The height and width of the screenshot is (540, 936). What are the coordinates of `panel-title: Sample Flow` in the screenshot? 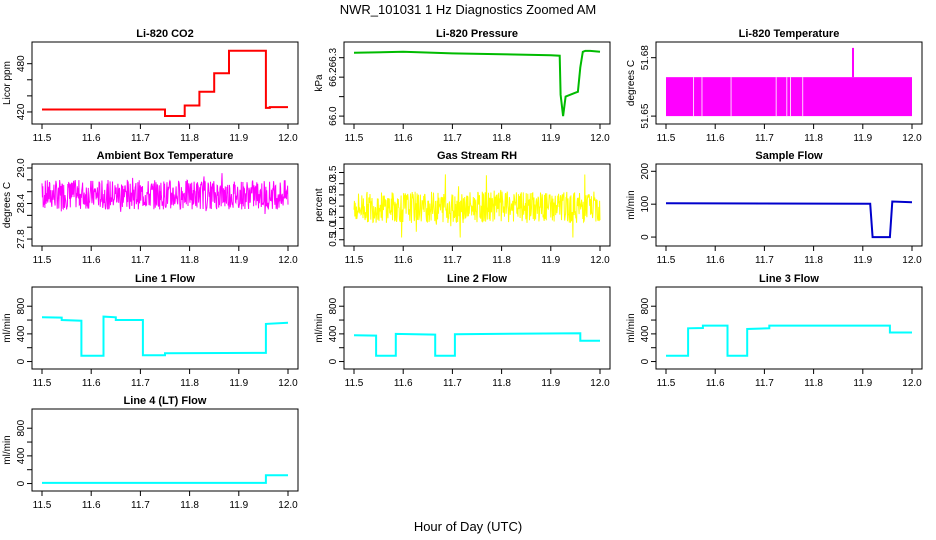 It's located at (789, 156).